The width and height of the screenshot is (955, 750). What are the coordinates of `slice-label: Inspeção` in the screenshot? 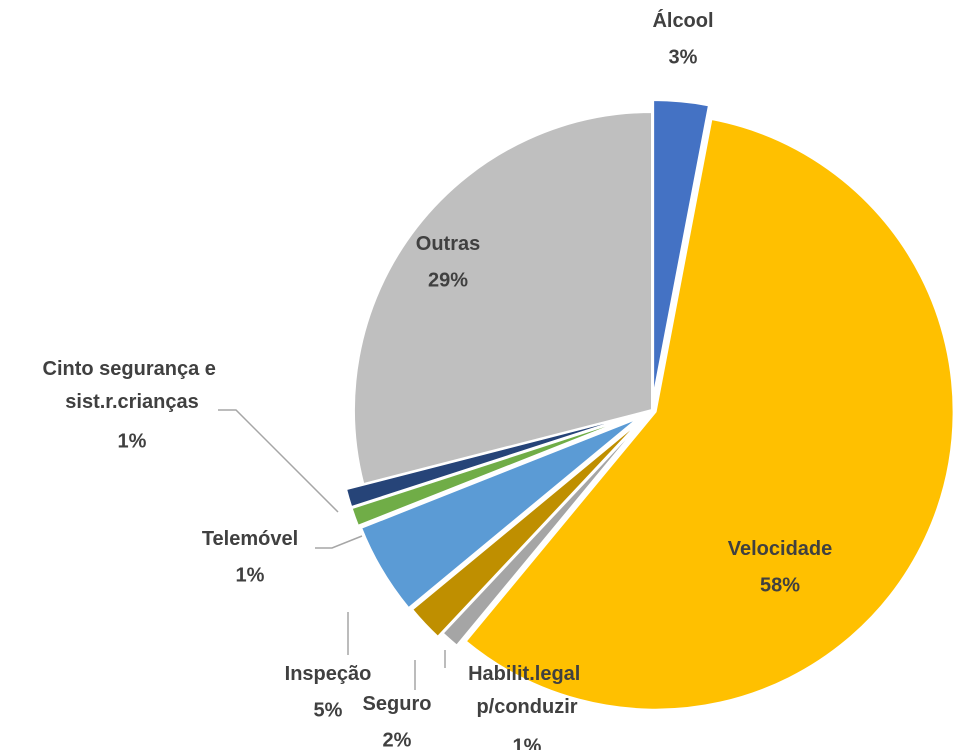 It's located at (328, 674).